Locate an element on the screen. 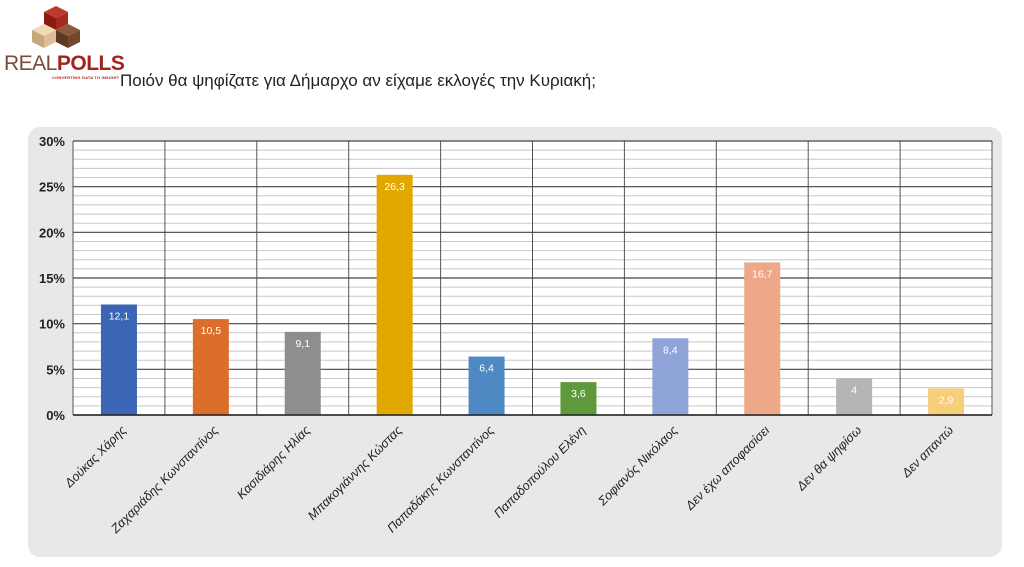  category-label: Κασιδιάρης Ηλίας is located at coordinates (273, 462).